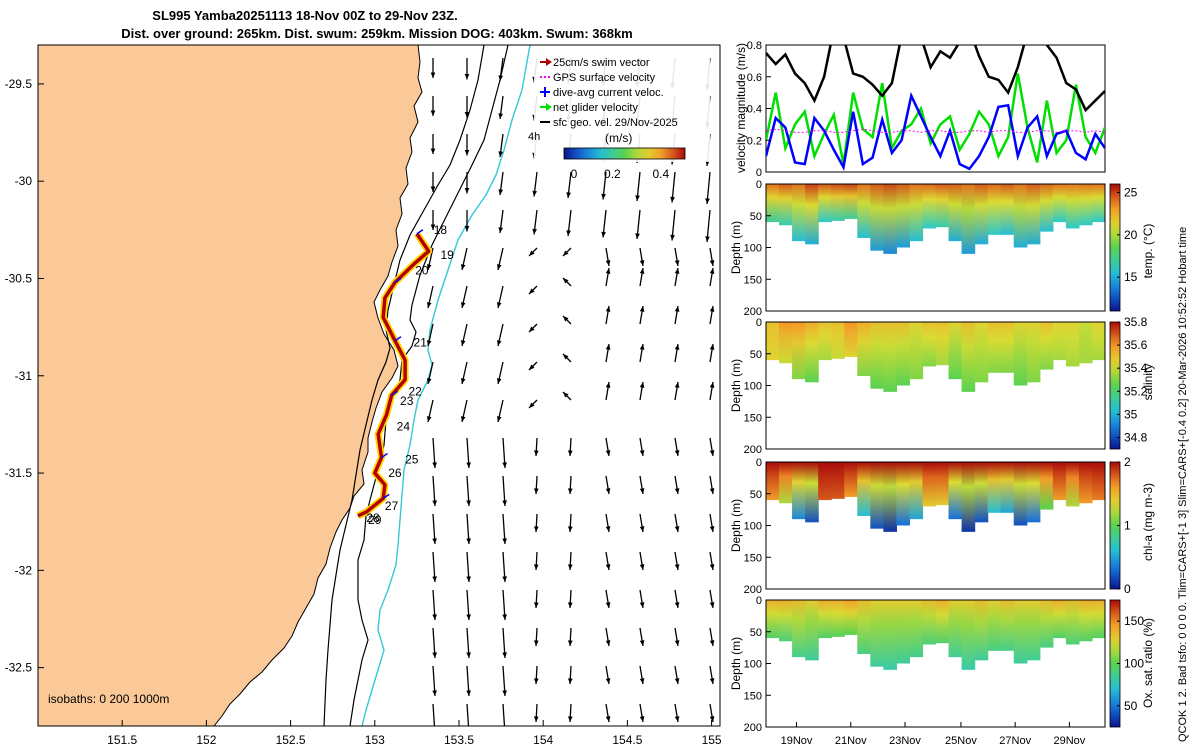 The height and width of the screenshot is (750, 1200). What do you see at coordinates (1115, 385) in the screenshot?
I see `salinity-section-colorbar` at bounding box center [1115, 385].